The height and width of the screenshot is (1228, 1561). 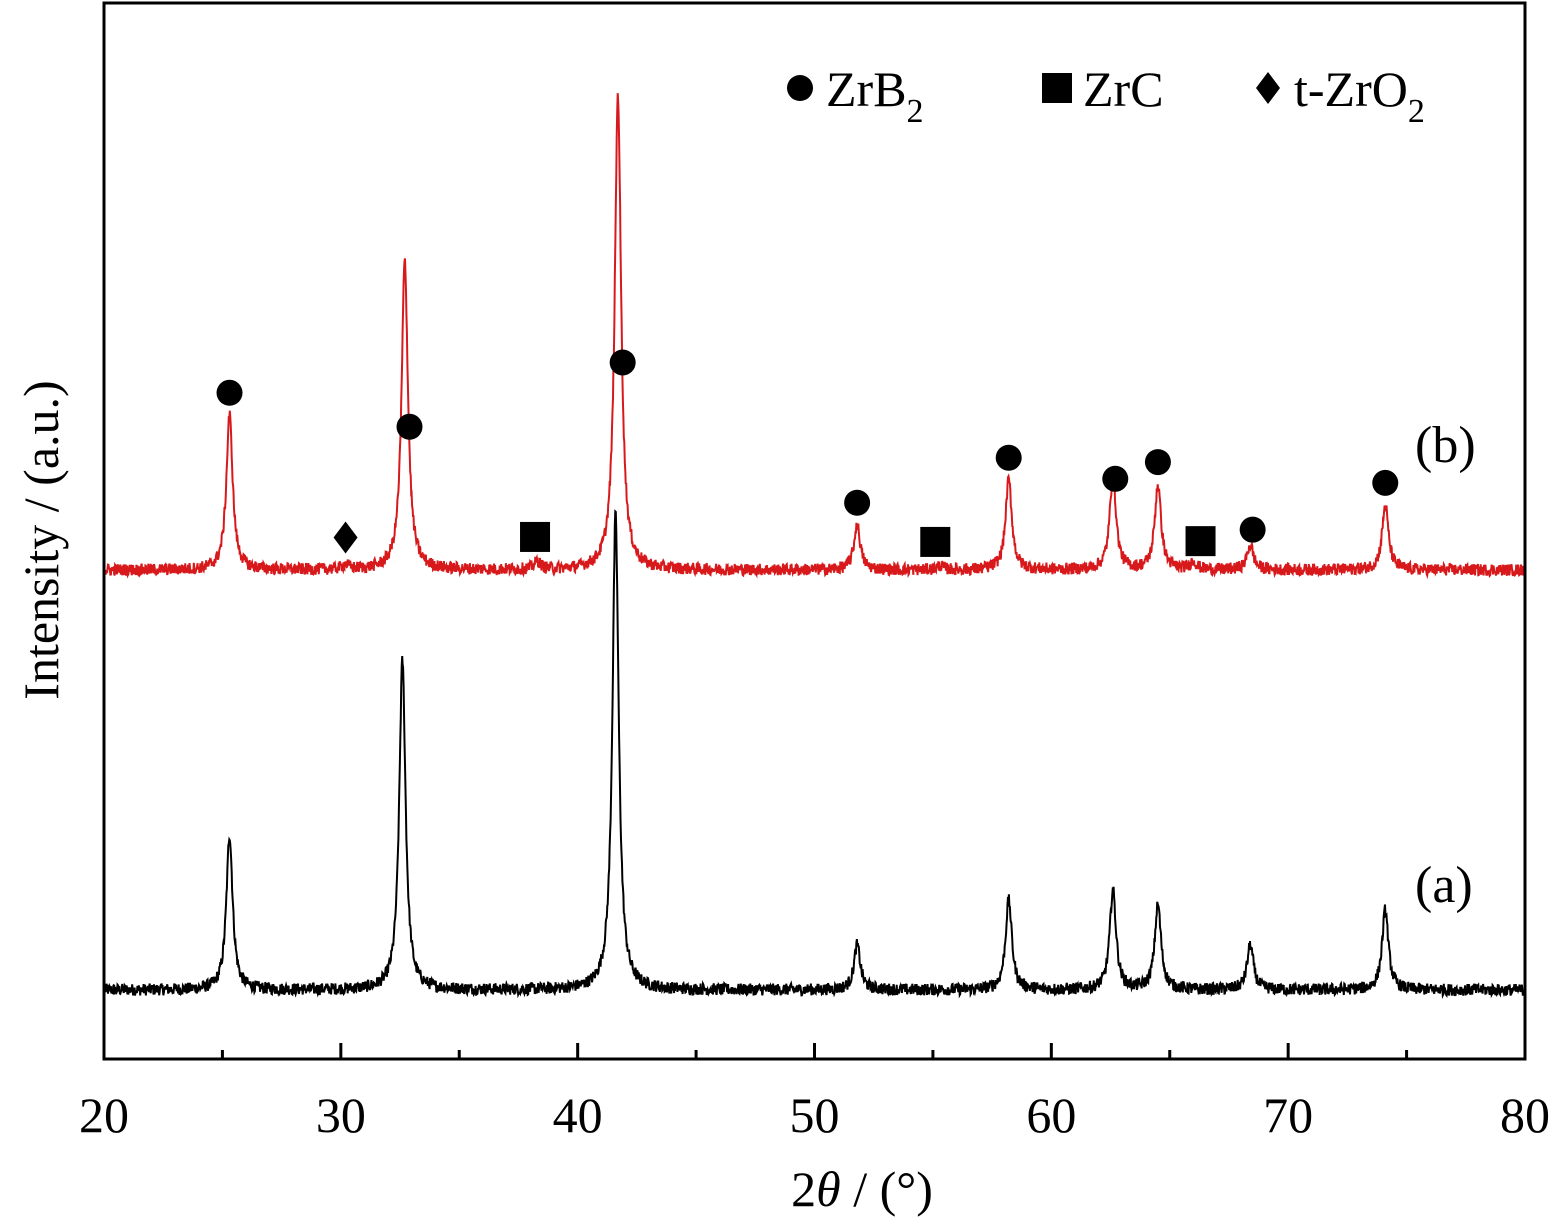 What do you see at coordinates (341, 1115) in the screenshot?
I see `x-tick-label-30: 30` at bounding box center [341, 1115].